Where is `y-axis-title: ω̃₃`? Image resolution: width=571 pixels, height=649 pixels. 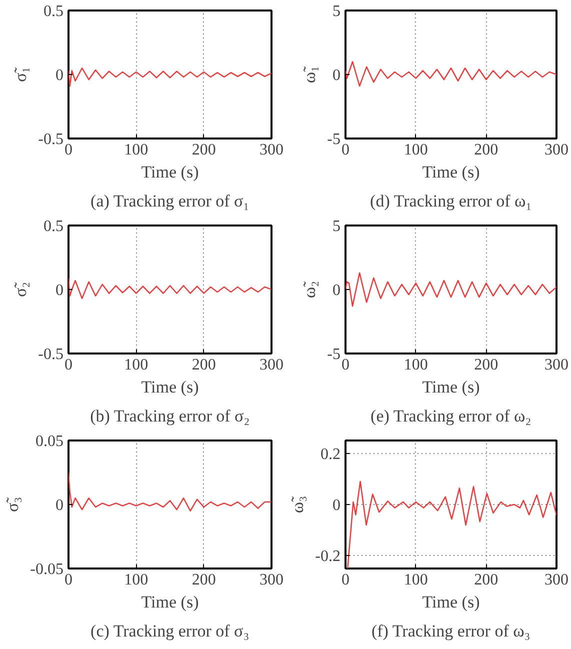
y-axis-title: ω̃₃ is located at coordinates (298, 505).